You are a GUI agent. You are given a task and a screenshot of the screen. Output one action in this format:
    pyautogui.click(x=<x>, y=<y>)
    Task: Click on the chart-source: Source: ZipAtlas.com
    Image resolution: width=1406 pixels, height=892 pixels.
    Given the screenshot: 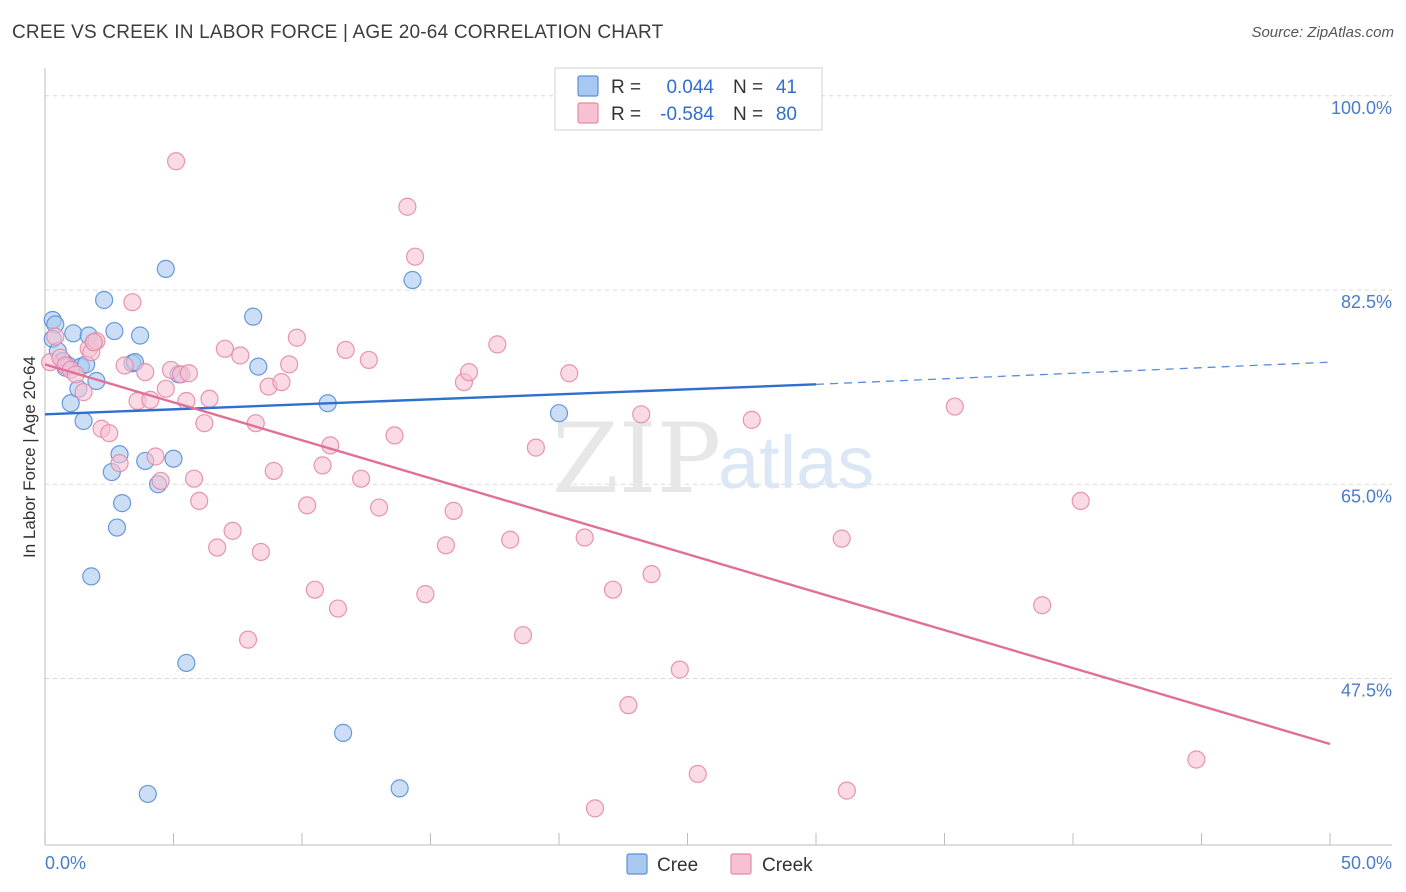 What is the action you would take?
    pyautogui.click(x=1322, y=32)
    